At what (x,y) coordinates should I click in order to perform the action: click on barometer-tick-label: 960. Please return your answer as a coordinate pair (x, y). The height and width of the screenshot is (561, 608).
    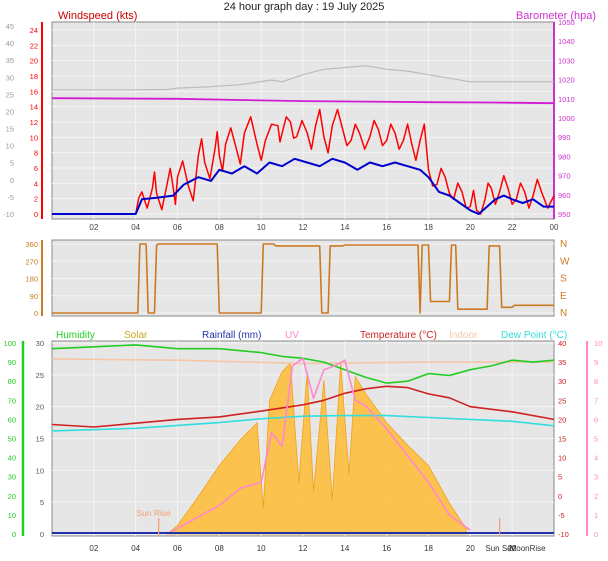
    Looking at the image, I should click on (564, 195).